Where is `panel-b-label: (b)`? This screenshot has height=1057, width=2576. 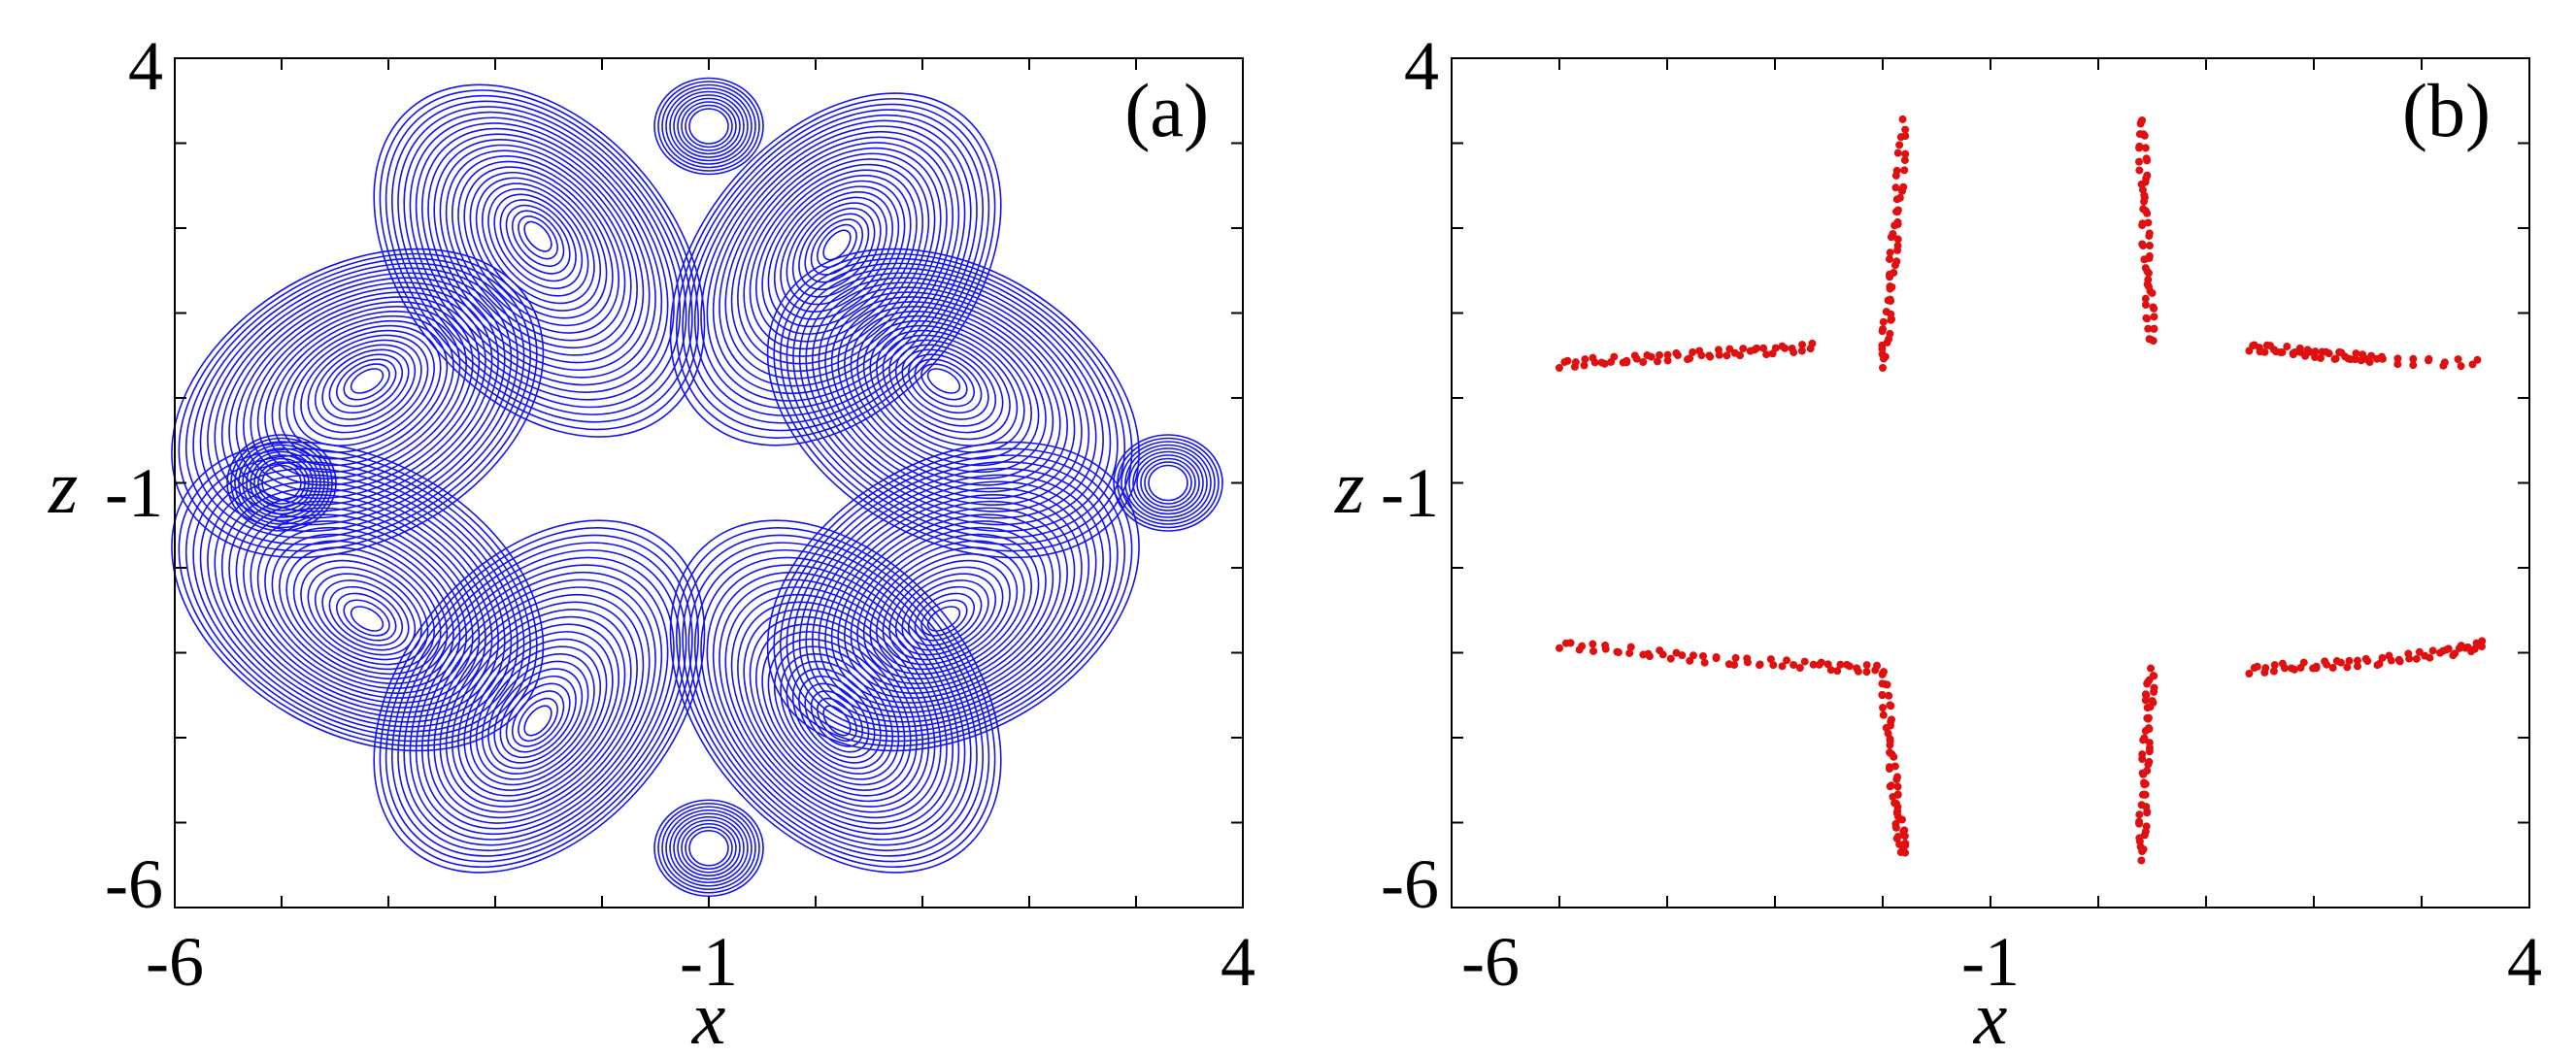
panel-b-label: (b) is located at coordinates (2446, 110).